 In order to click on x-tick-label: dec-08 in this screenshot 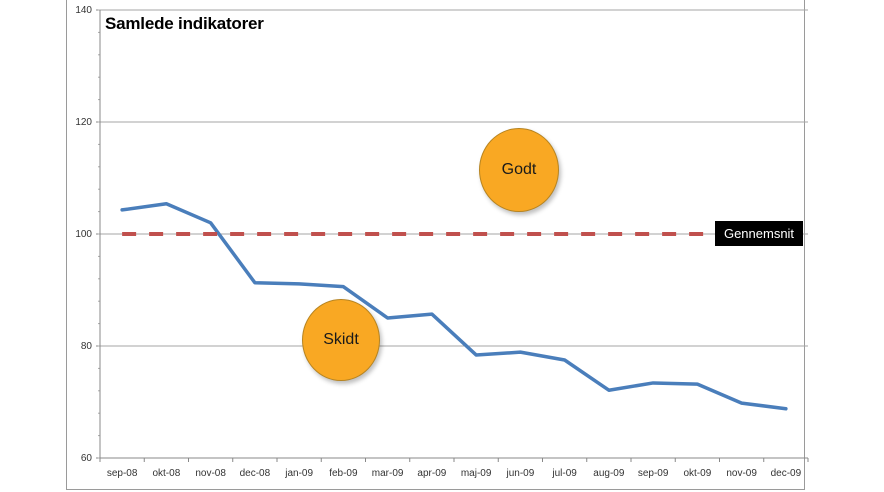, I will do `click(255, 473)`.